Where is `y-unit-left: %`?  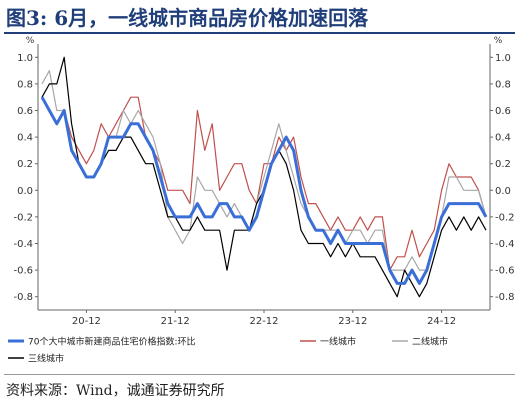
y-unit-left: % is located at coordinates (30, 41).